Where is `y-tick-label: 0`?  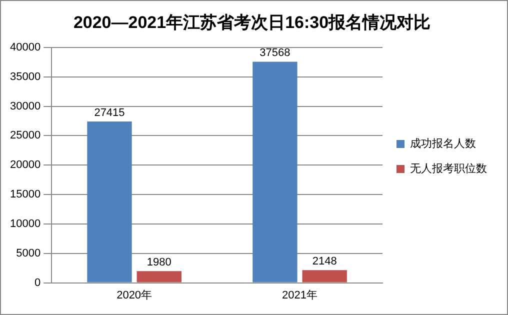
y-tick-label: 0 is located at coordinates (37, 282).